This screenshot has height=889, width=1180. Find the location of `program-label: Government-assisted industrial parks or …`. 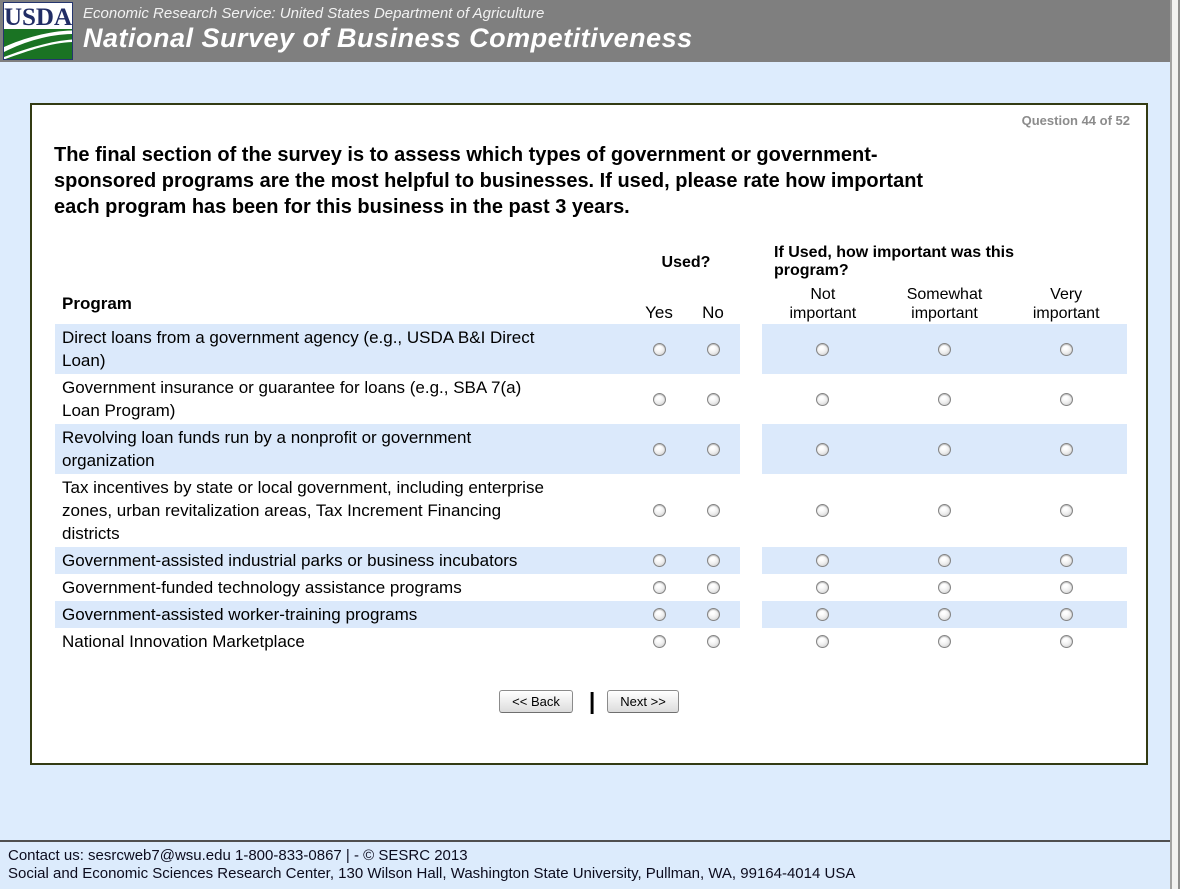

program-label: Government-assisted industrial parks or … is located at coordinates (290, 560).